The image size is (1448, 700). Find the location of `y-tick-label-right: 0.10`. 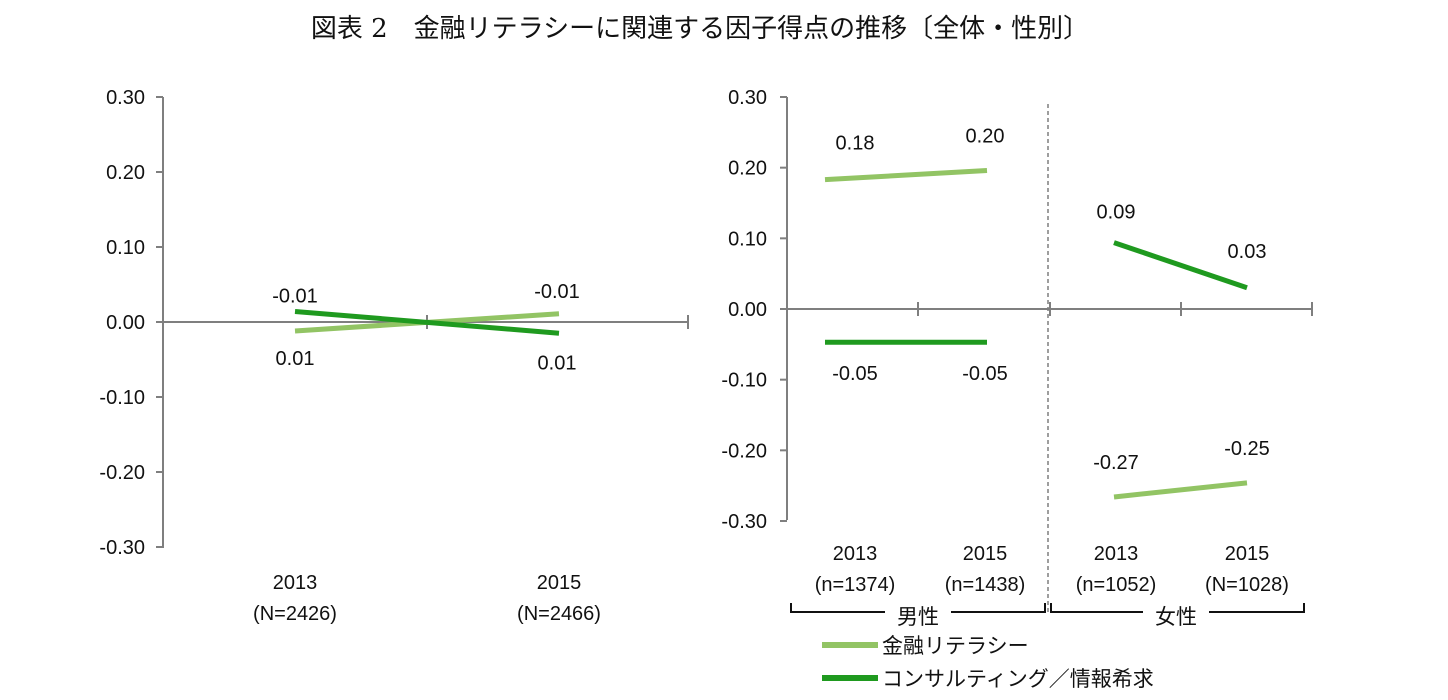

y-tick-label-right: 0.10 is located at coordinates (747, 239).